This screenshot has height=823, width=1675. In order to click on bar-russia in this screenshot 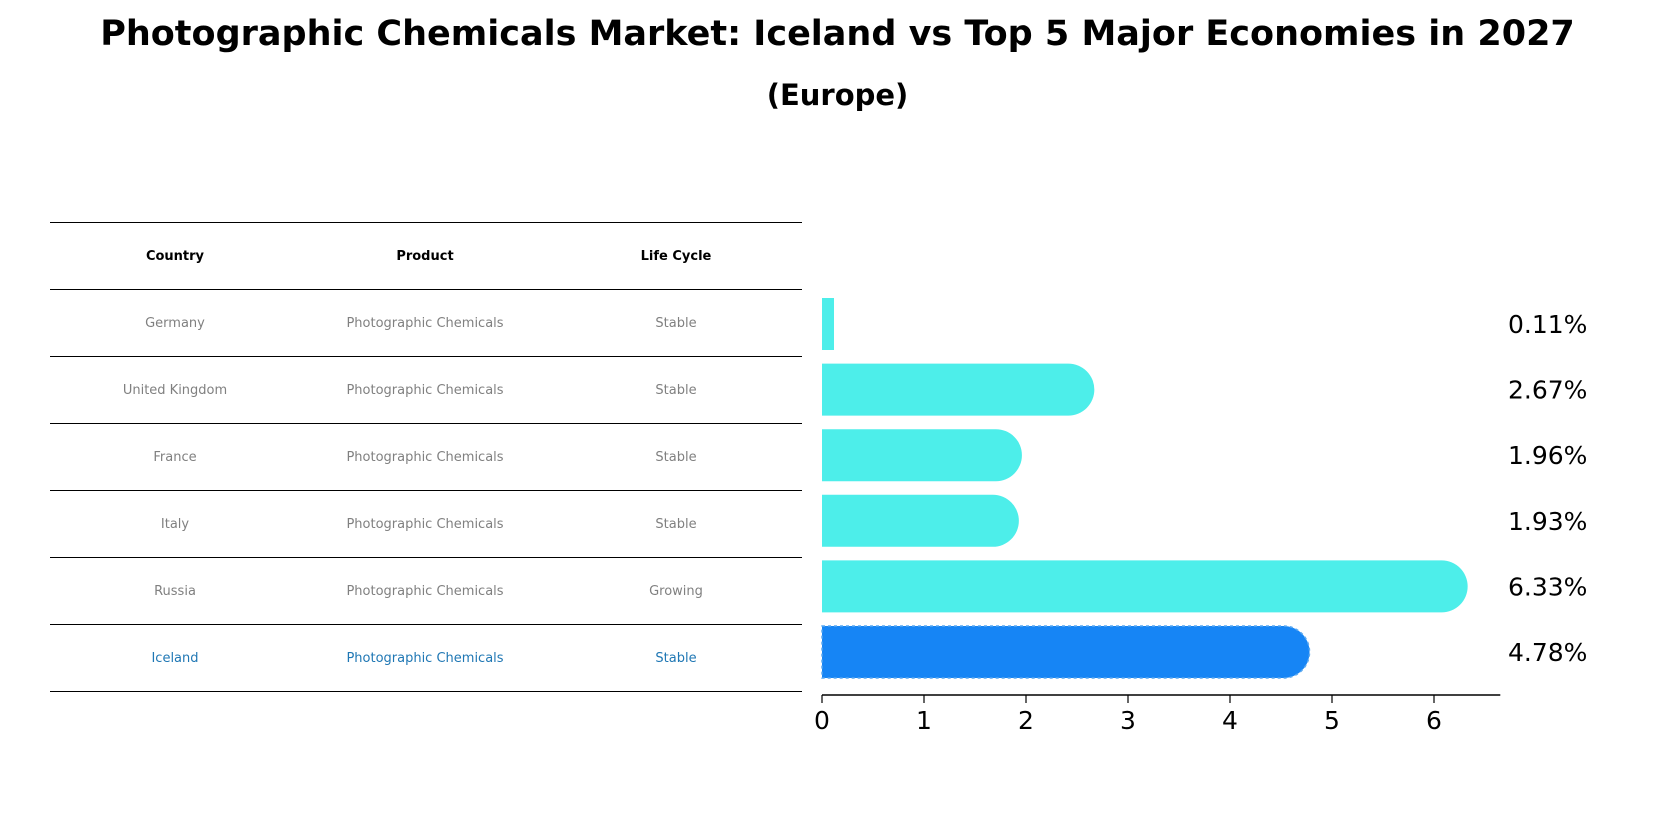, I will do `click(1145, 586)`.